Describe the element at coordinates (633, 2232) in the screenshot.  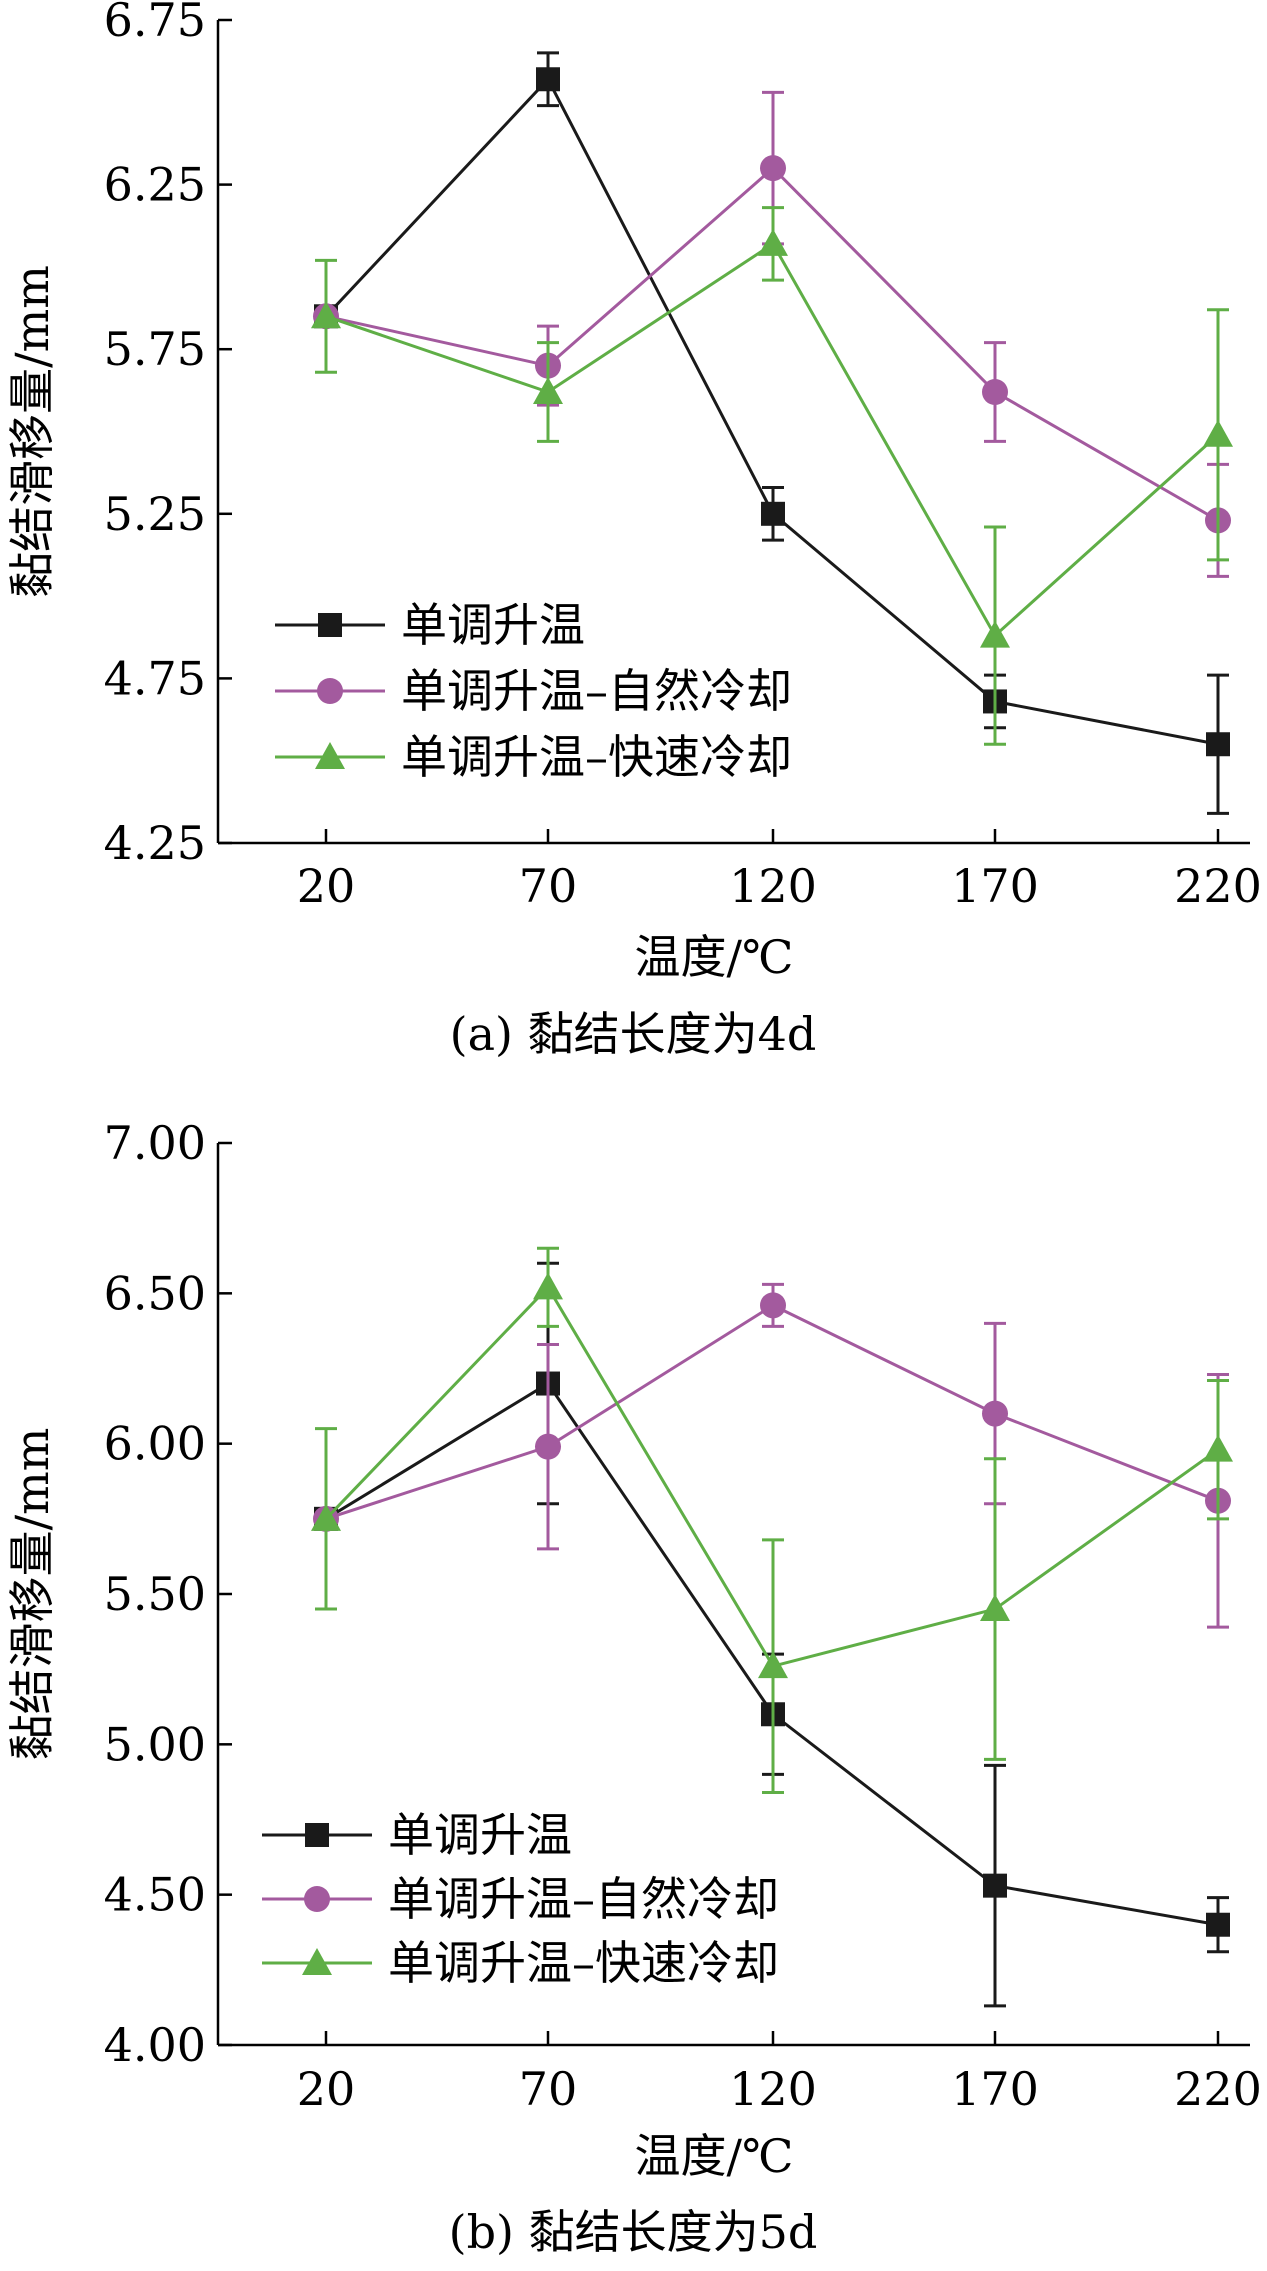
I see `panel-caption: (b) 黏结长度为5d` at that location.